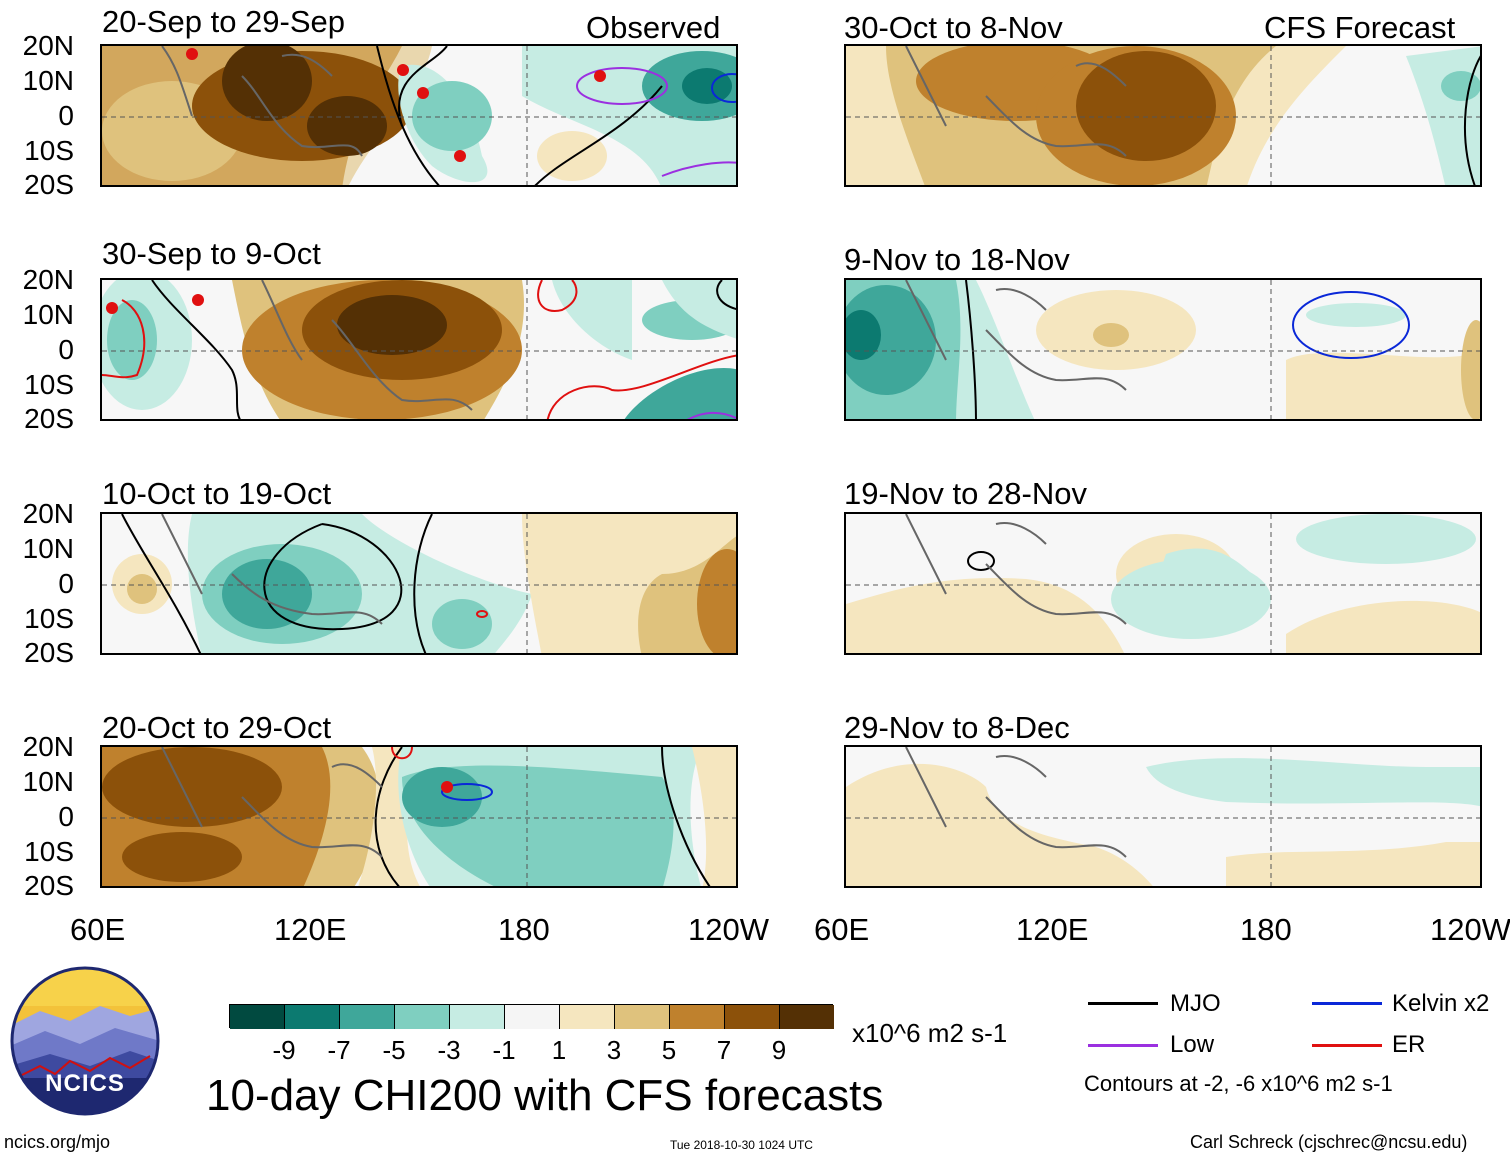  I want to click on logo-text: NCICS, so click(85, 1083).